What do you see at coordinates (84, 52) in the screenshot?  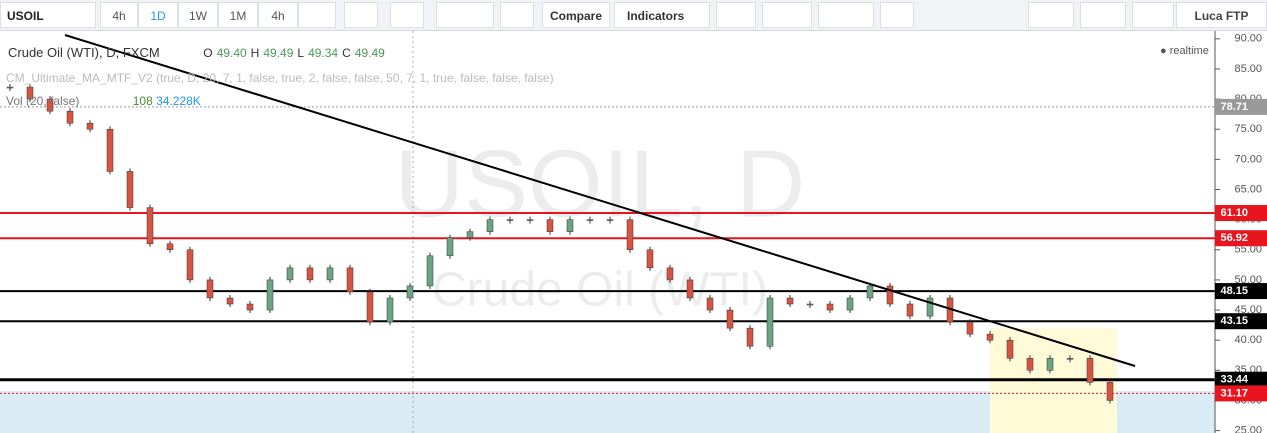 I see `title: Crude Oil (WTI), D, FXCM` at bounding box center [84, 52].